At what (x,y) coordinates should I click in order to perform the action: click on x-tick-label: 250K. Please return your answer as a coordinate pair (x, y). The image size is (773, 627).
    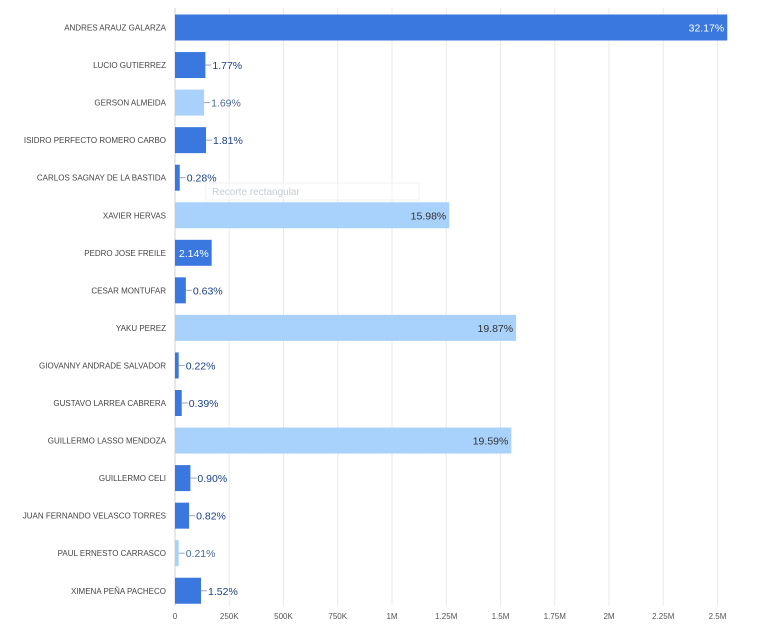
    Looking at the image, I should click on (229, 616).